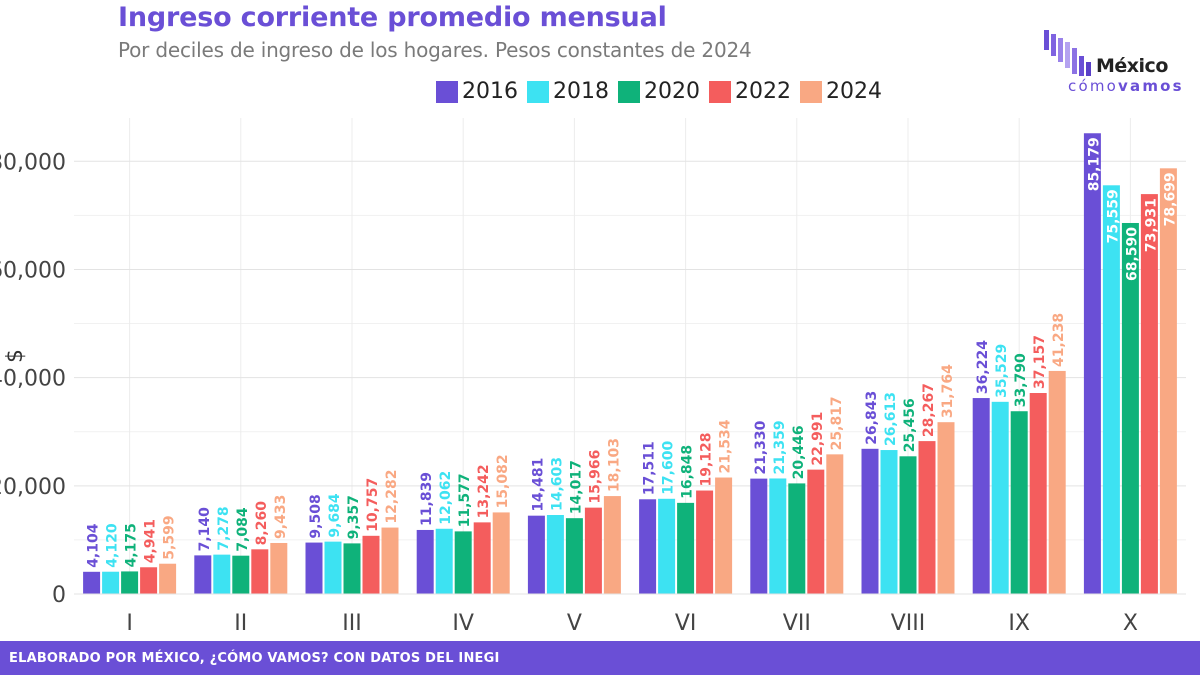 The width and height of the screenshot is (1200, 675). Describe the element at coordinates (948, 391) in the screenshot. I see `data-label: 31,764` at that location.